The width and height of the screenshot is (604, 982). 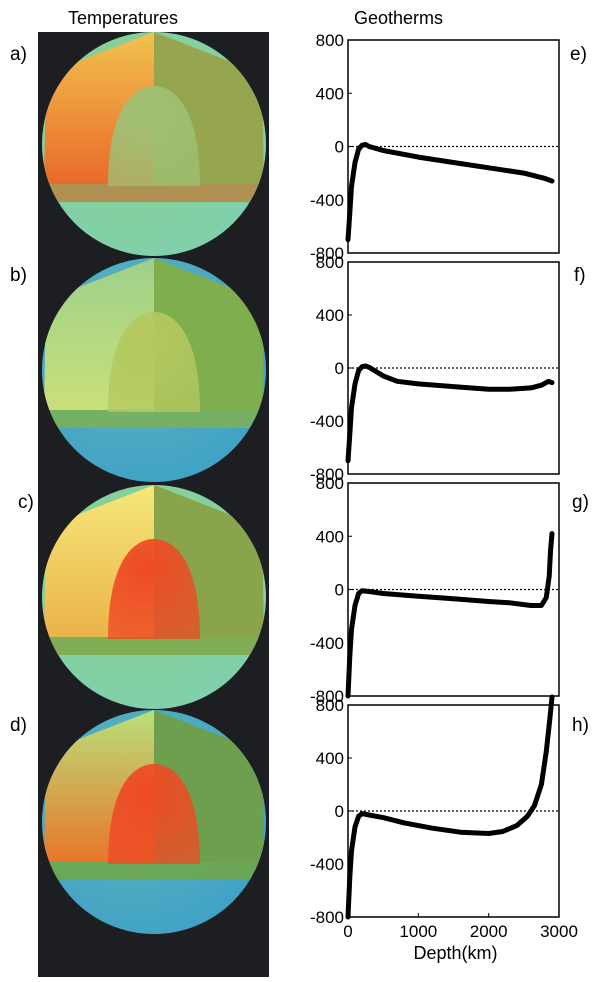 I want to click on temperatures-header: Temperatures, so click(x=123, y=18).